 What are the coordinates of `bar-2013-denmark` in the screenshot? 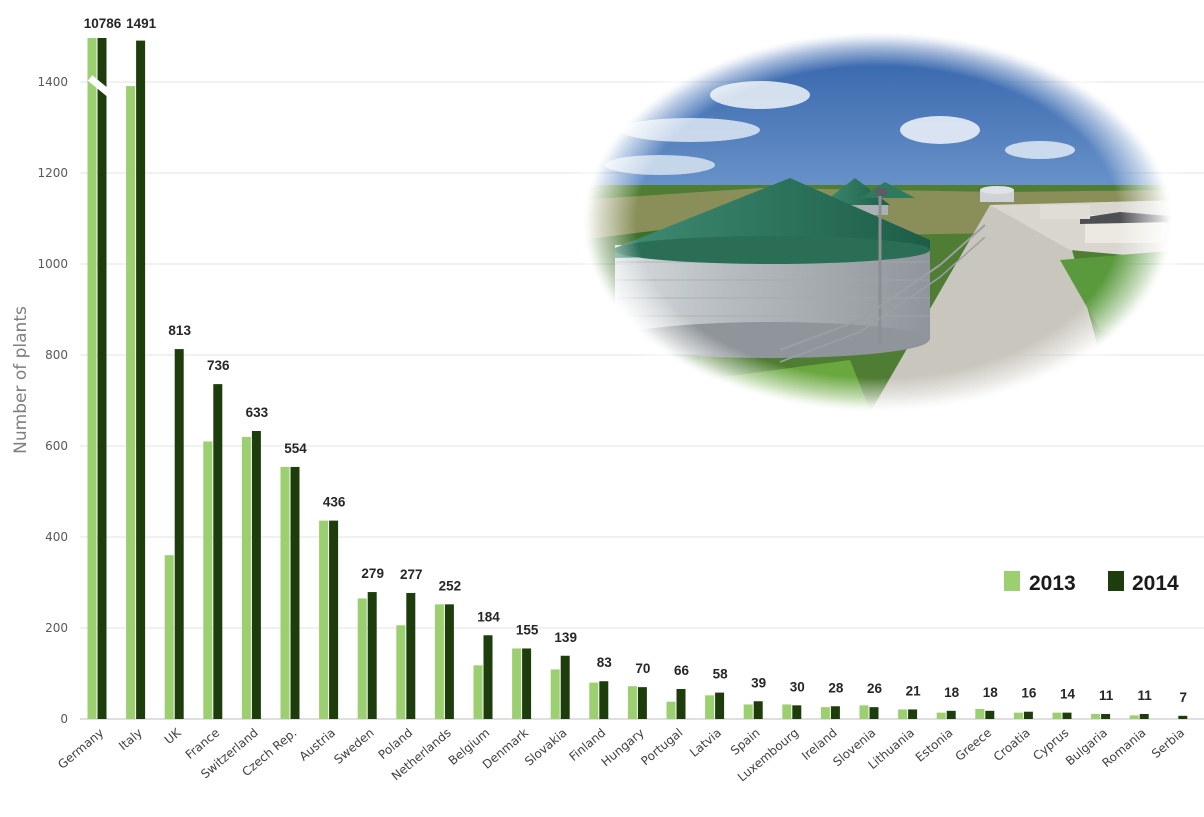 It's located at (517, 683).